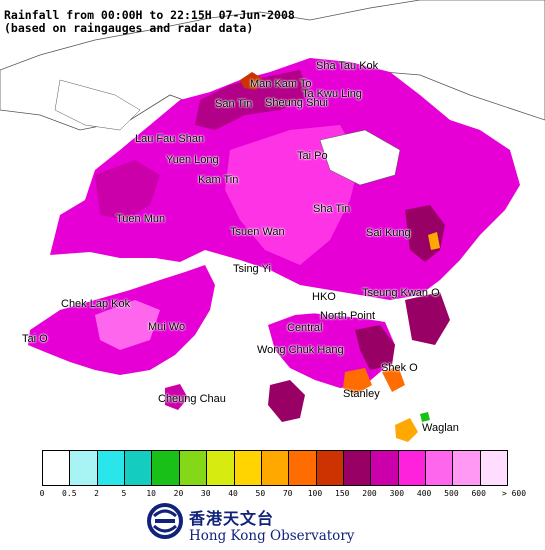 The image size is (545, 550). Describe the element at coordinates (165, 521) in the screenshot. I see `hko-emblem-icon` at that location.